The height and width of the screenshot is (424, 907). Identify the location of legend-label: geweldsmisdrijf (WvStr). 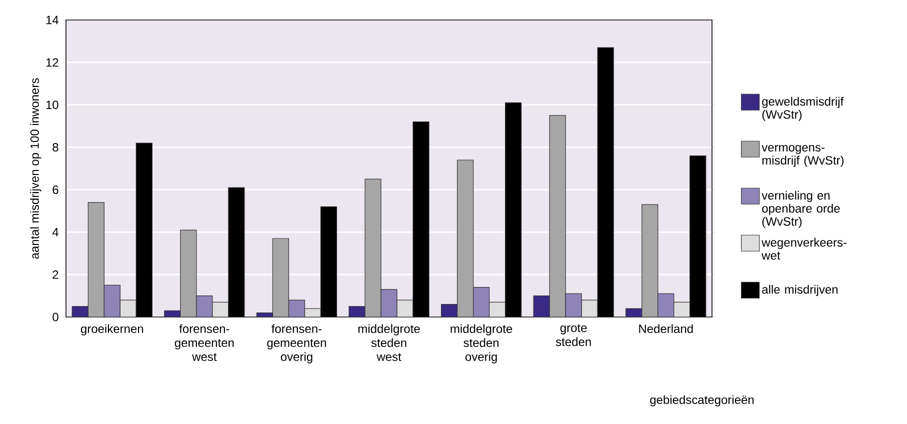
(803, 109).